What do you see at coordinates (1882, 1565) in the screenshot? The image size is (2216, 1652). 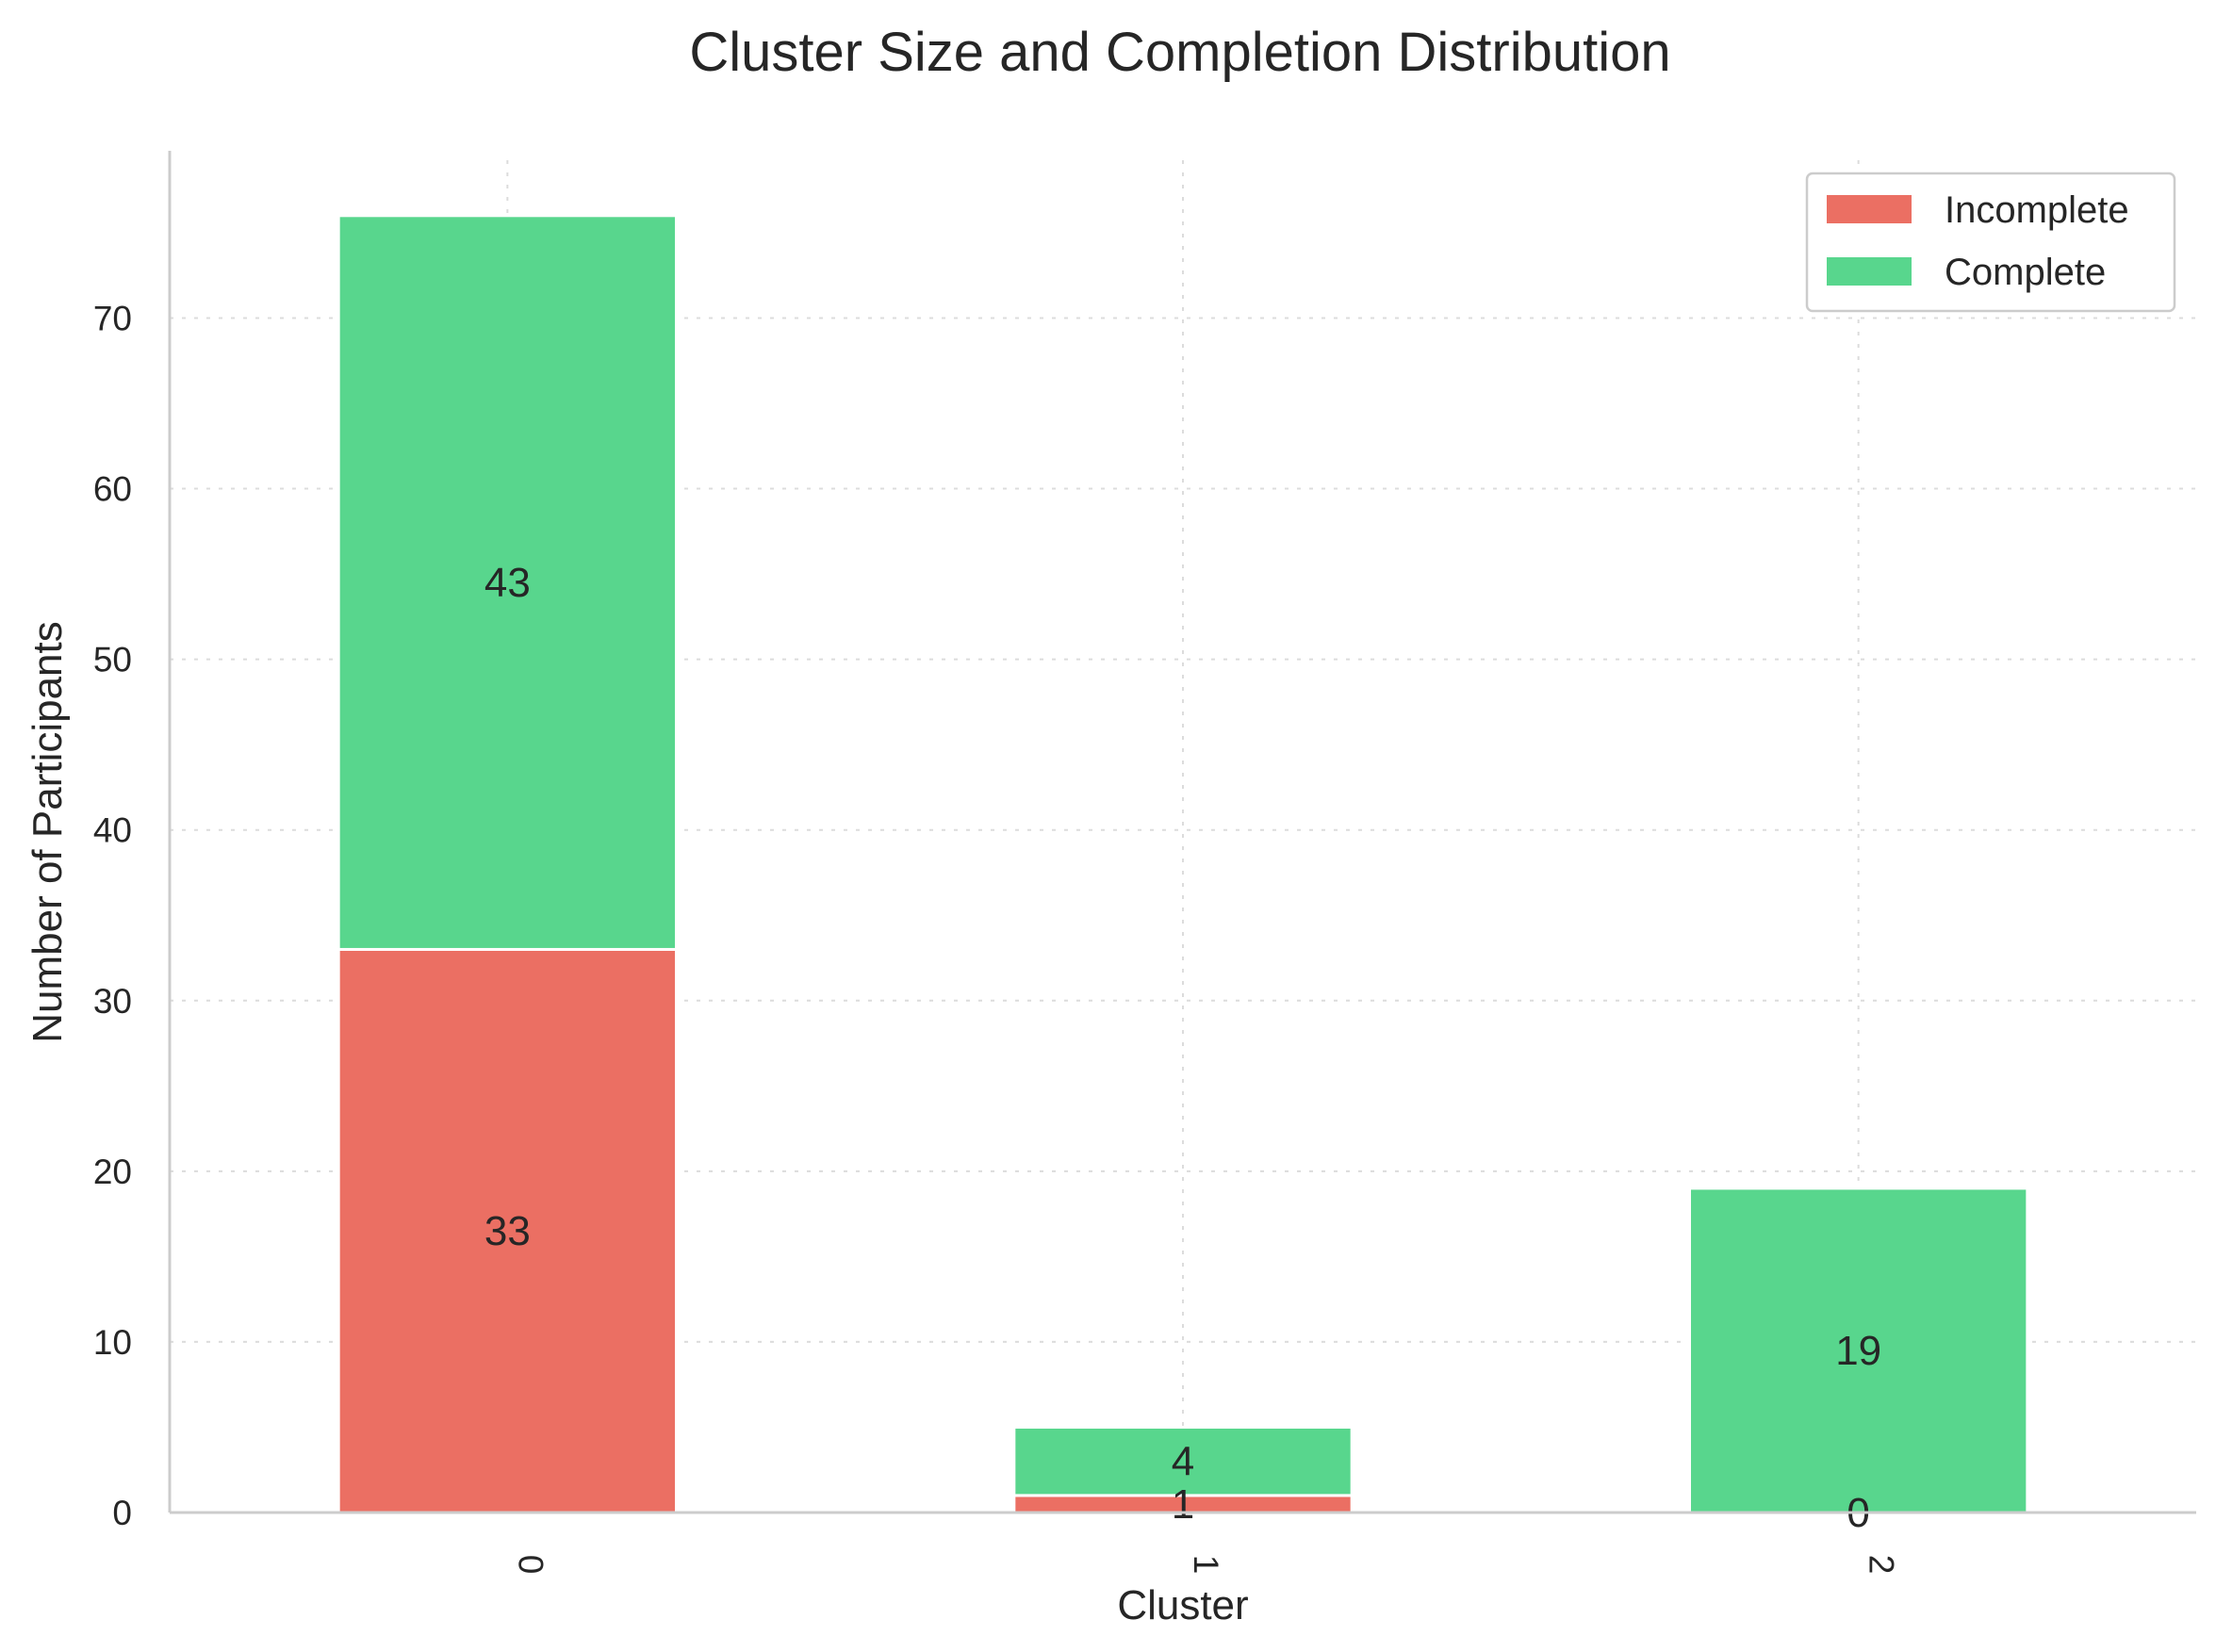 I see `x-tick-label: 2` at bounding box center [1882, 1565].